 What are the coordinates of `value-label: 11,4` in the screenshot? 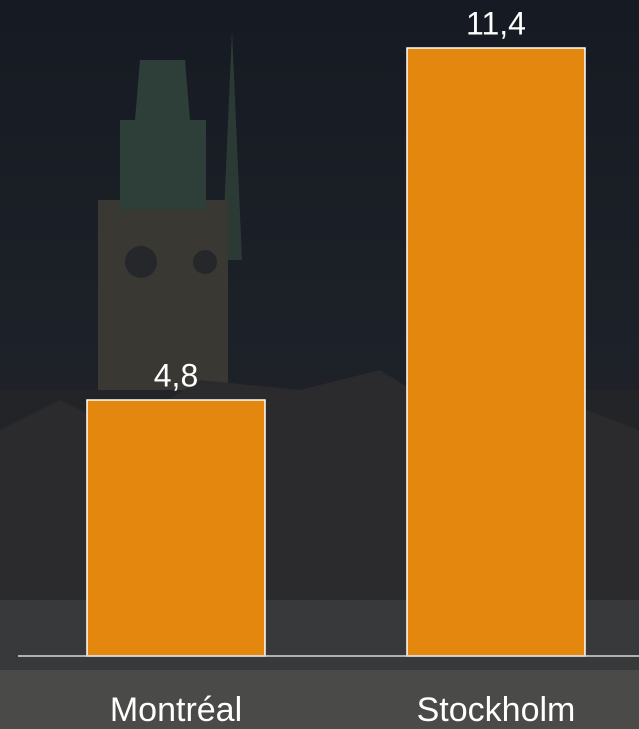 It's located at (496, 23).